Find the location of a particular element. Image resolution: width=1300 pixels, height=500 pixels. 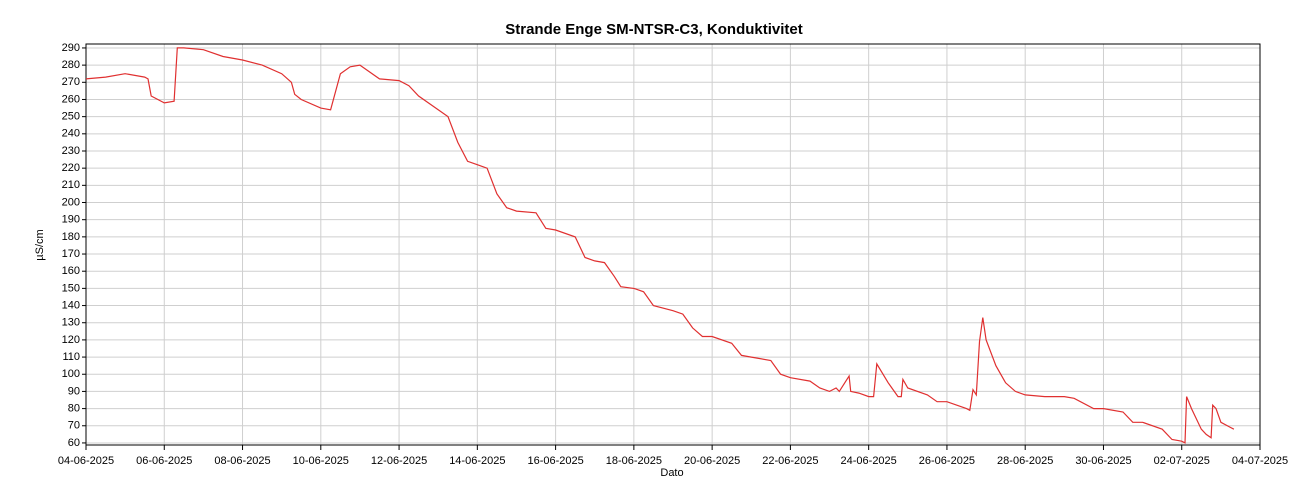

y-tick-label: 220 is located at coordinates (71, 168).